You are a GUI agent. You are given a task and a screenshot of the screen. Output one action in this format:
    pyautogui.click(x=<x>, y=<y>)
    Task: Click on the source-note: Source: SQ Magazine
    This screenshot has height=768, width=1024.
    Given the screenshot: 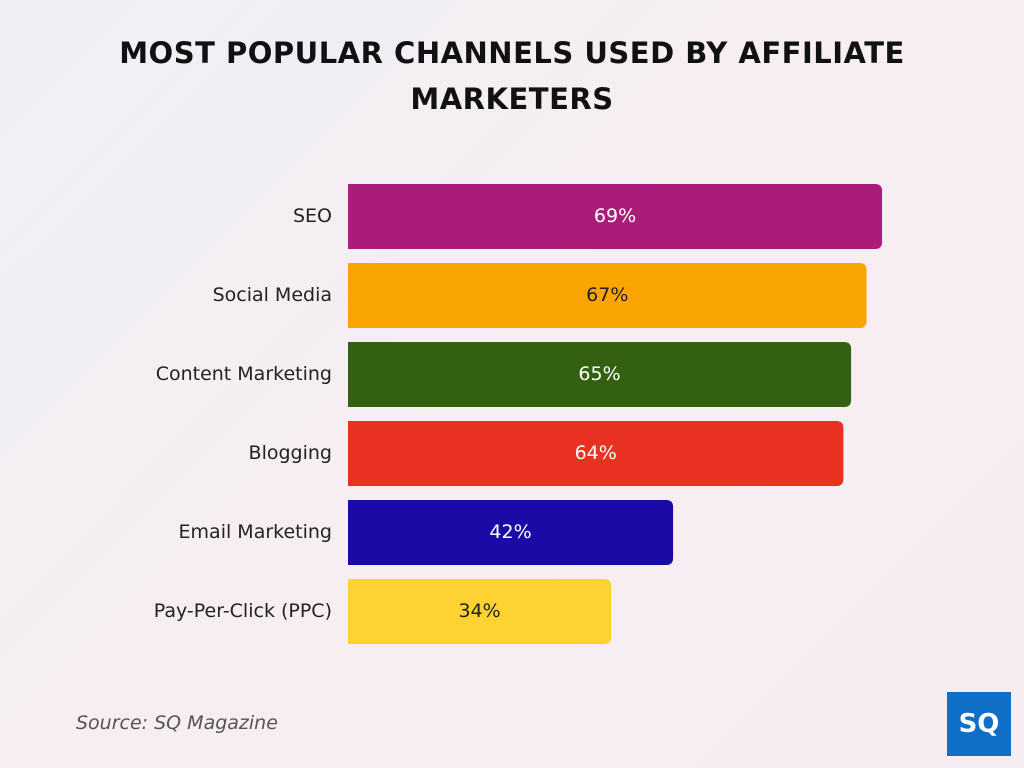 What is the action you would take?
    pyautogui.click(x=177, y=723)
    